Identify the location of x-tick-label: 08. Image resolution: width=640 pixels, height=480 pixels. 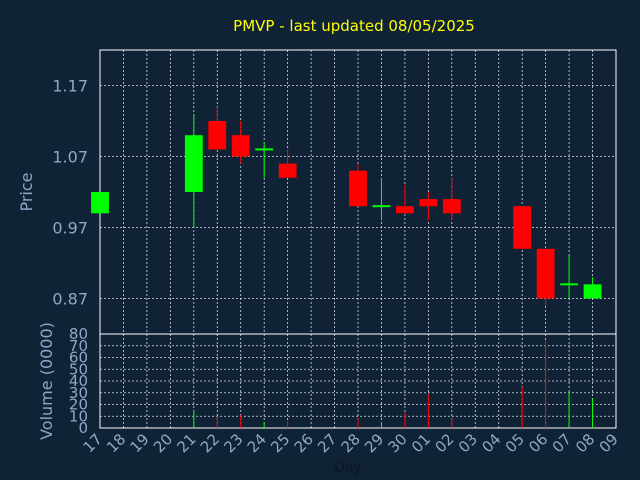
(585, 443).